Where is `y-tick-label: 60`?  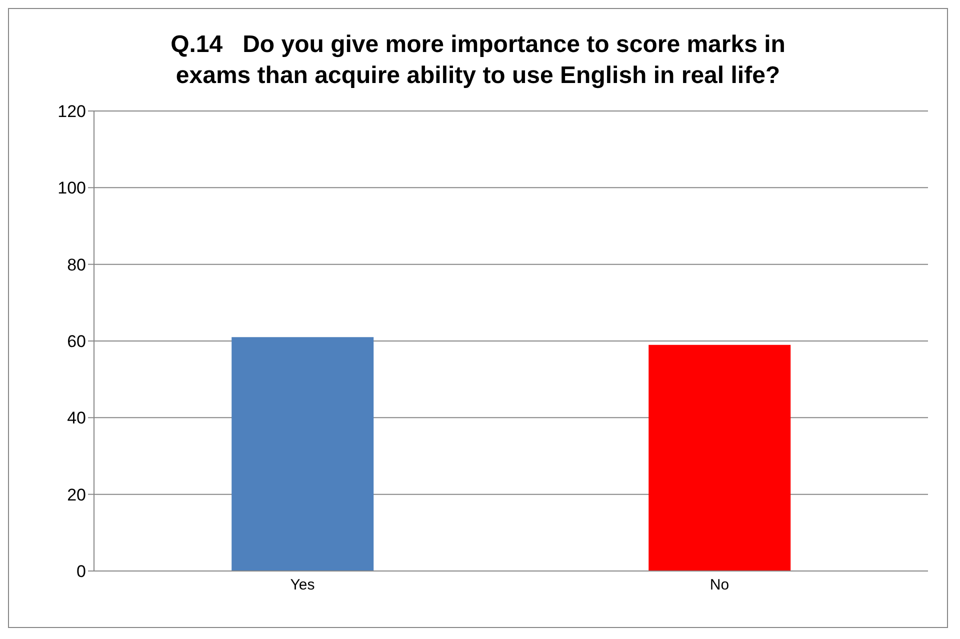 y-tick-label: 60 is located at coordinates (76, 342).